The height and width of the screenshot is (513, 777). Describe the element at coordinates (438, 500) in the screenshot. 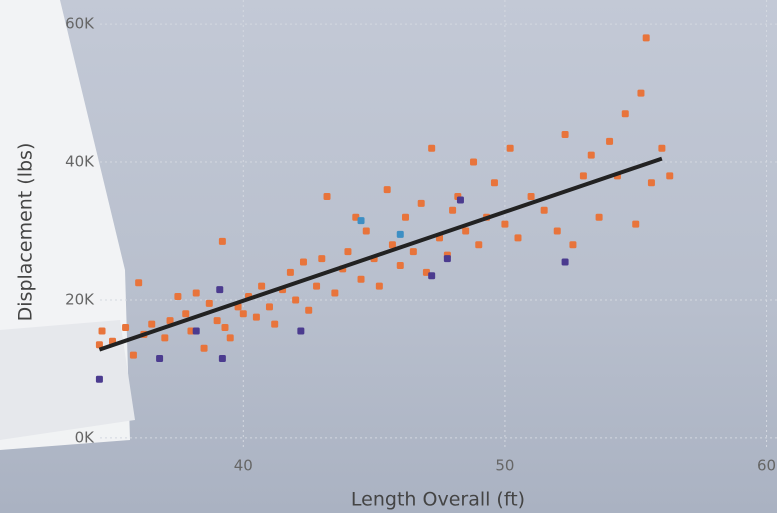

I see `x-axis-title: Length Overall (ft)` at that location.